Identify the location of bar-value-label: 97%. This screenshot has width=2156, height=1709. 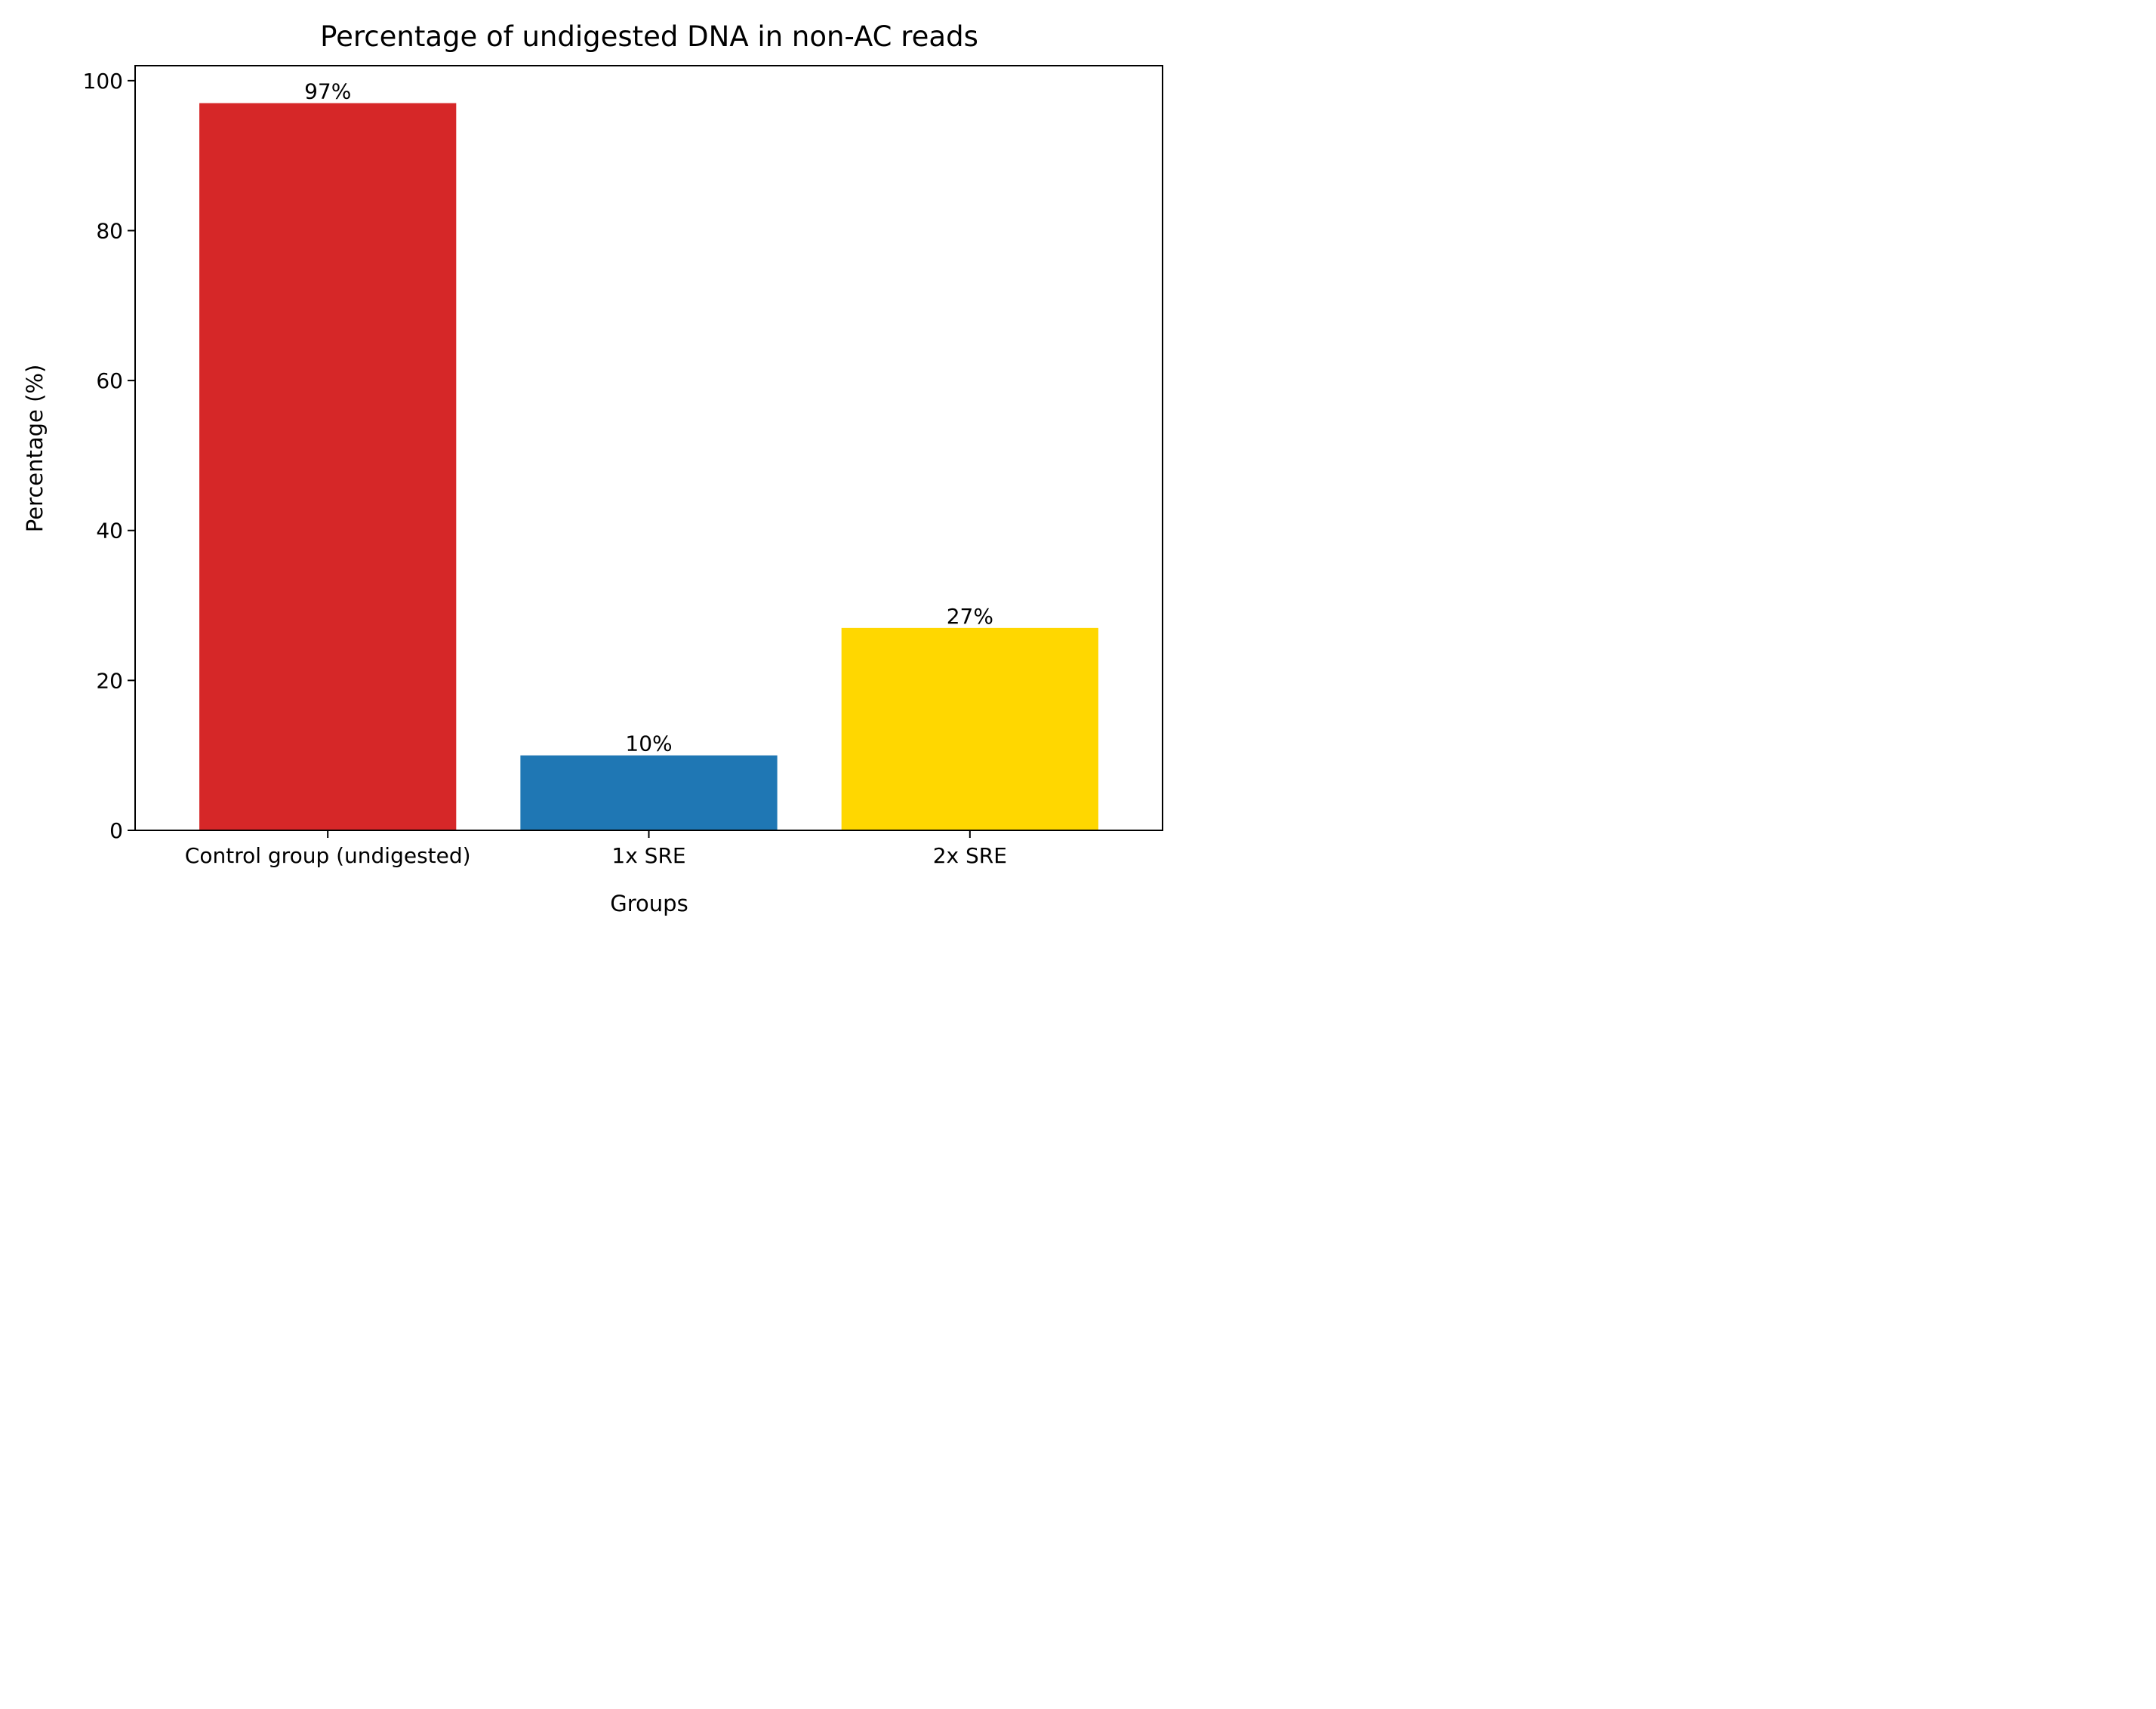
(327, 91).